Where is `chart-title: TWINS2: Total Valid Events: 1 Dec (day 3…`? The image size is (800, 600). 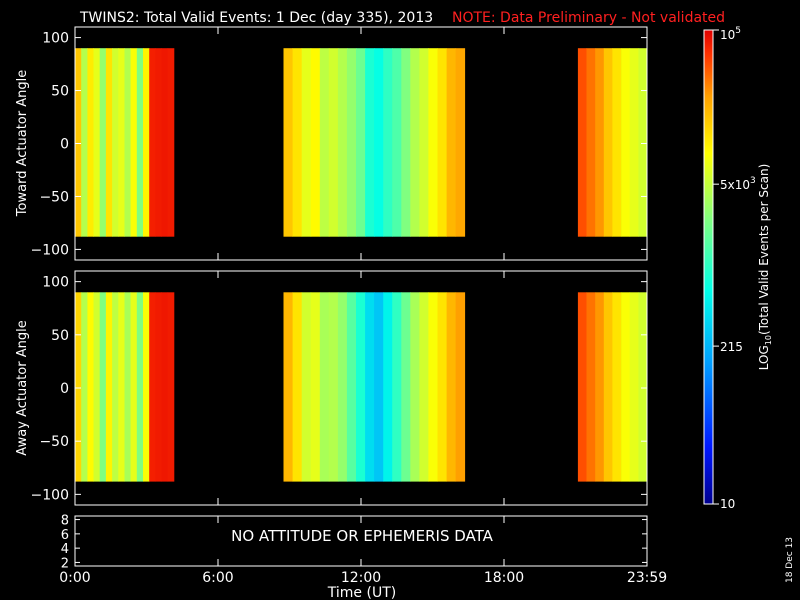
chart-title: TWINS2: Total Valid Events: 1 Dec (day 3… is located at coordinates (256, 18).